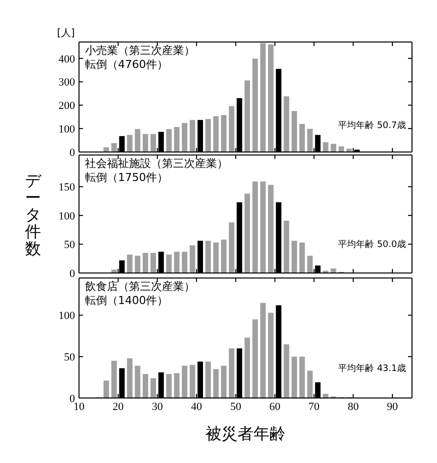 Image resolution: width=437 pixels, height=463 pixels. I want to click on x-tick-label: 80, so click(354, 406).